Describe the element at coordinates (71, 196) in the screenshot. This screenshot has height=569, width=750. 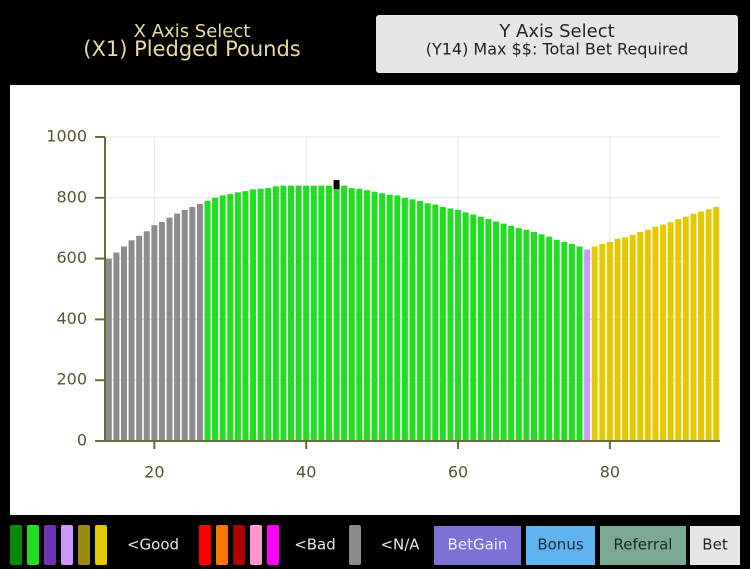
I see `y-tick-label: 800` at that location.